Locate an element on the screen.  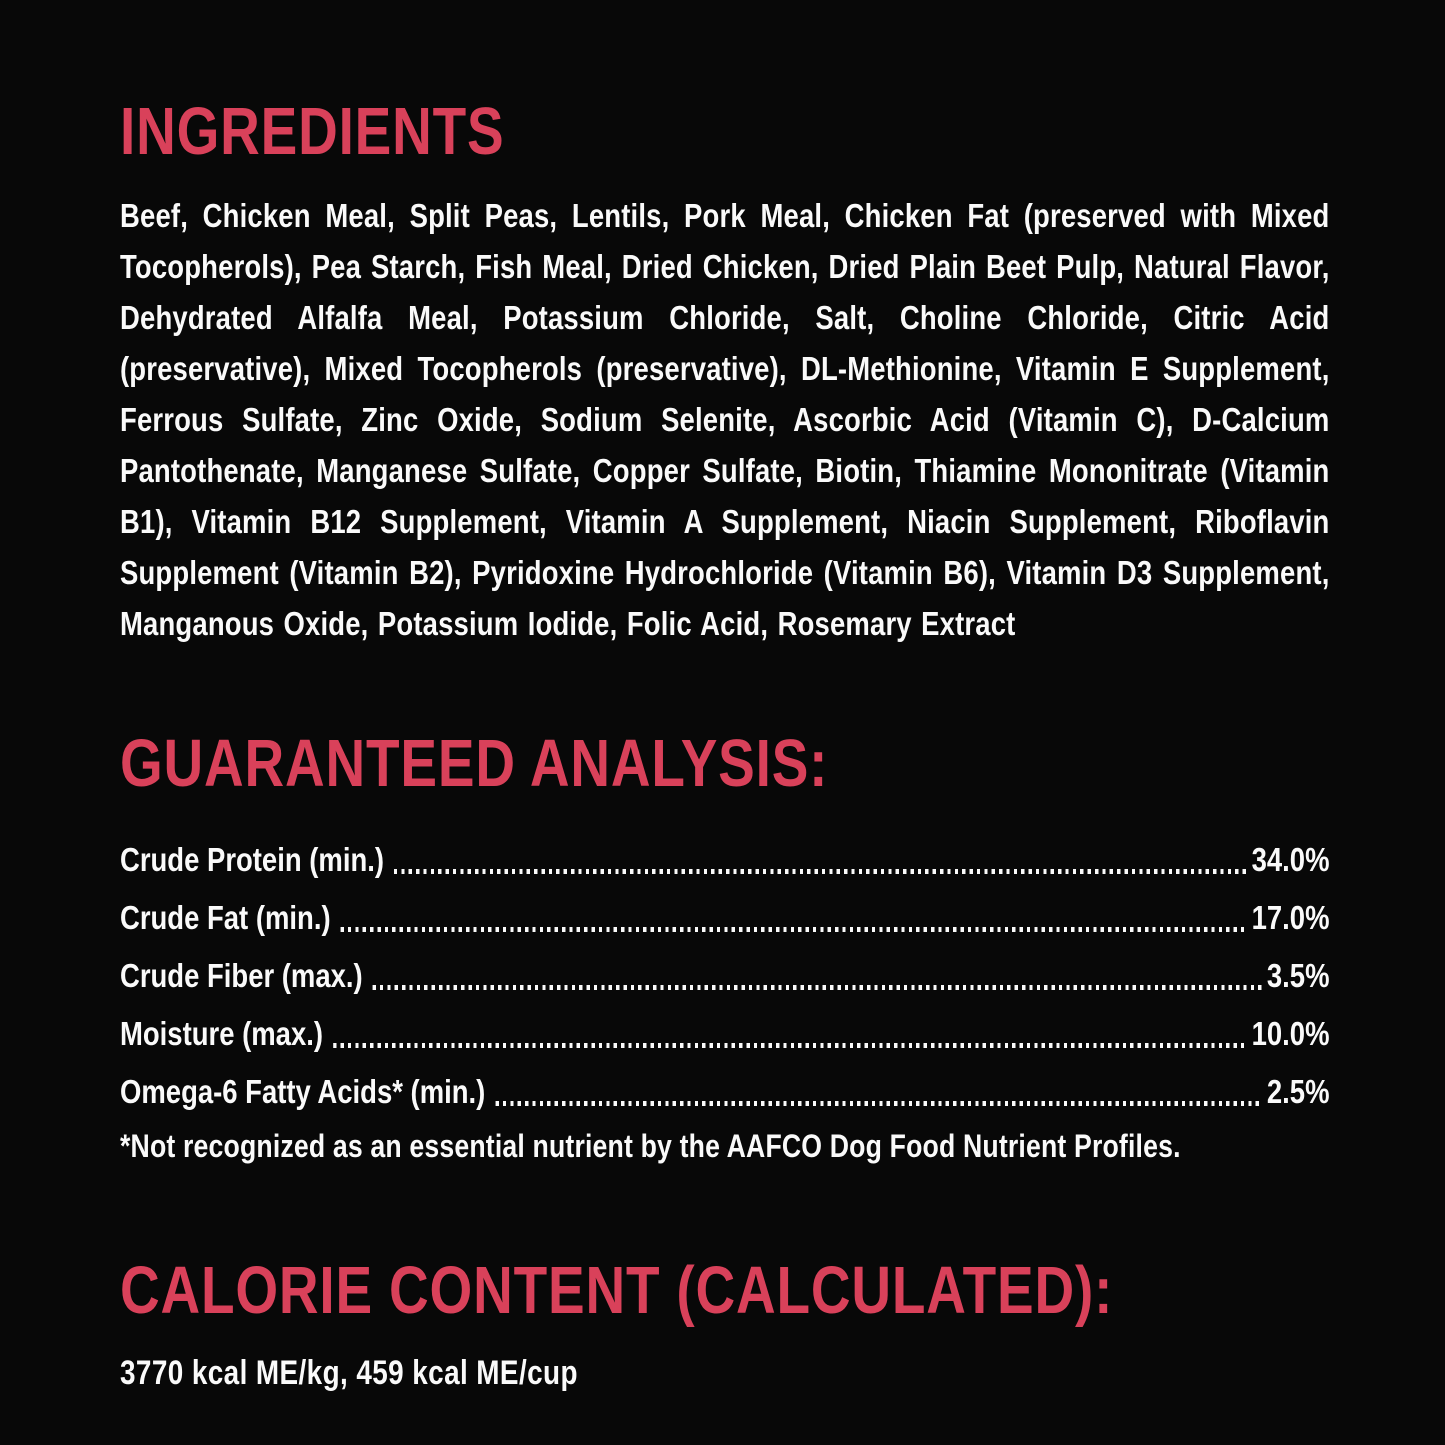
analysis-row-moisture: Moisture (max.) 10.0% is located at coordinates (725, 1028).